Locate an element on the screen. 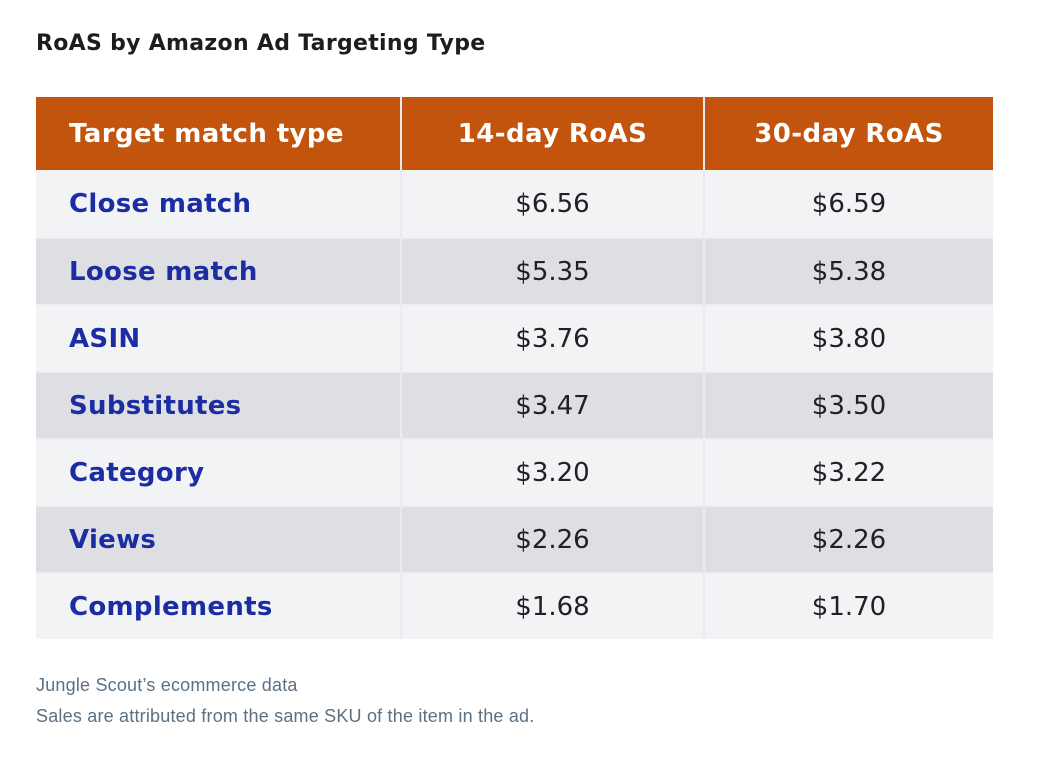  cell-14-day-roas: $3.47 is located at coordinates (551, 404).